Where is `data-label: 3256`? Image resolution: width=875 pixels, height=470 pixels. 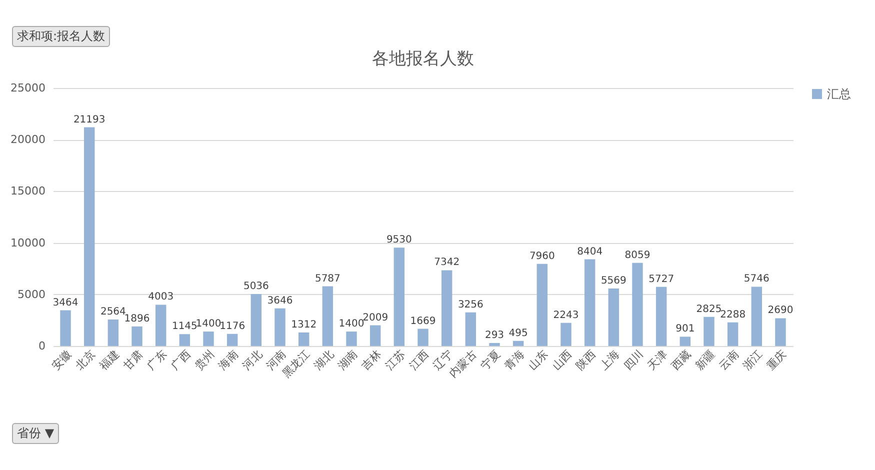 data-label: 3256 is located at coordinates (471, 304).